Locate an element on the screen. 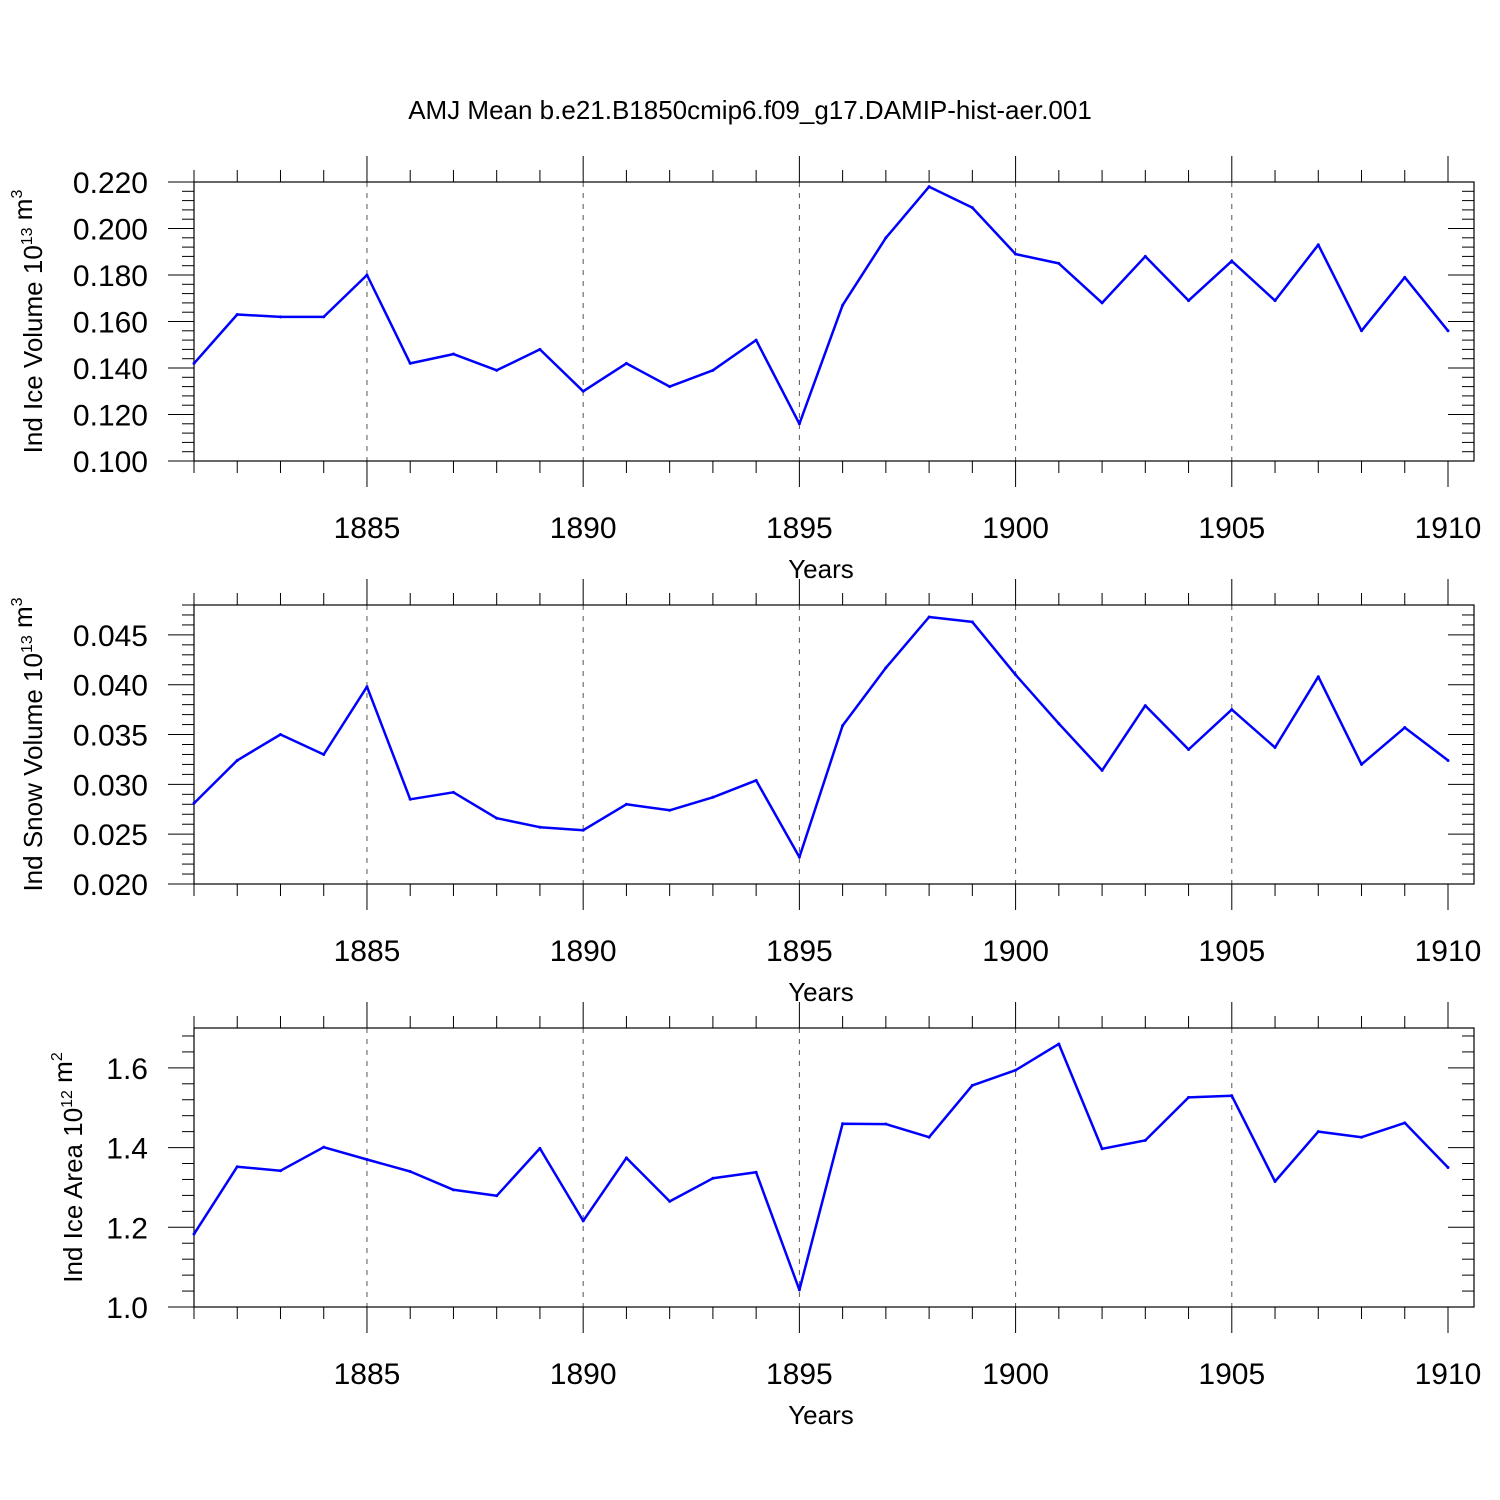 The image size is (1500, 1500). y-tick-label: 0.025 is located at coordinates (110, 835).